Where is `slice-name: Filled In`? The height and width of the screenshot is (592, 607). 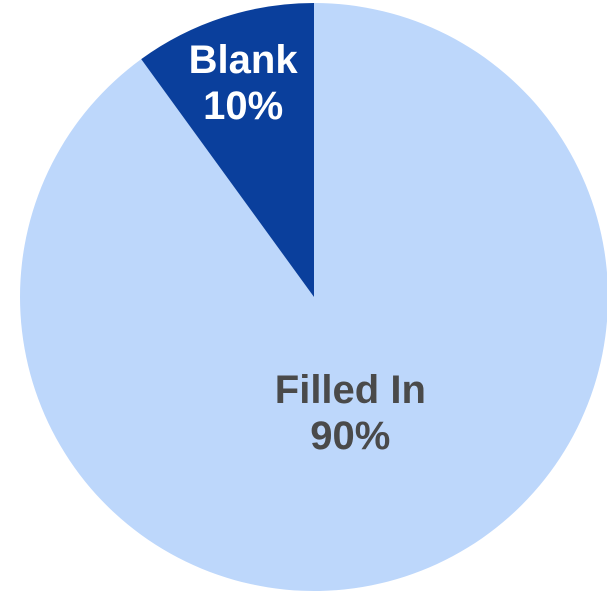 slice-name: Filled In is located at coordinates (350, 390).